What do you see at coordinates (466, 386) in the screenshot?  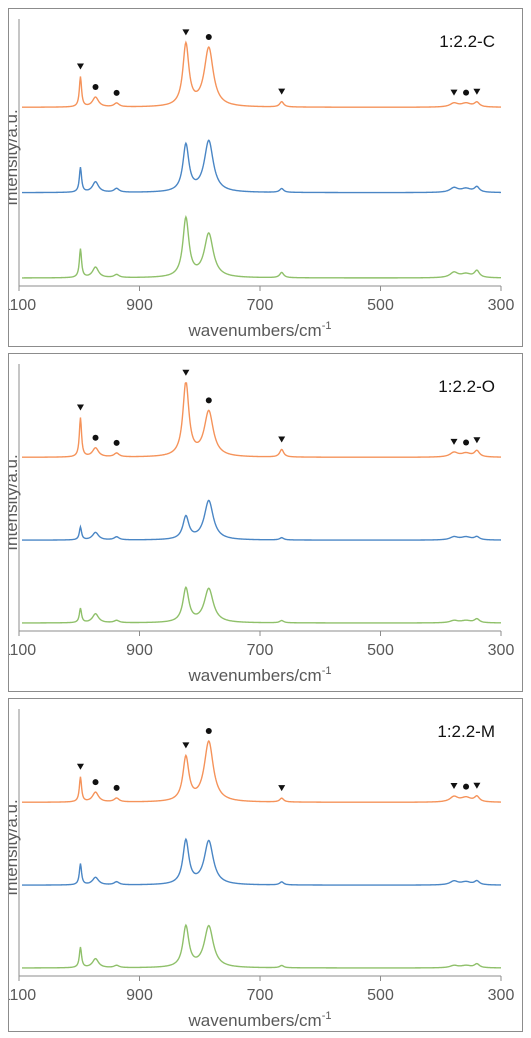 I see `chart-title: 1:2.2-O` at bounding box center [466, 386].